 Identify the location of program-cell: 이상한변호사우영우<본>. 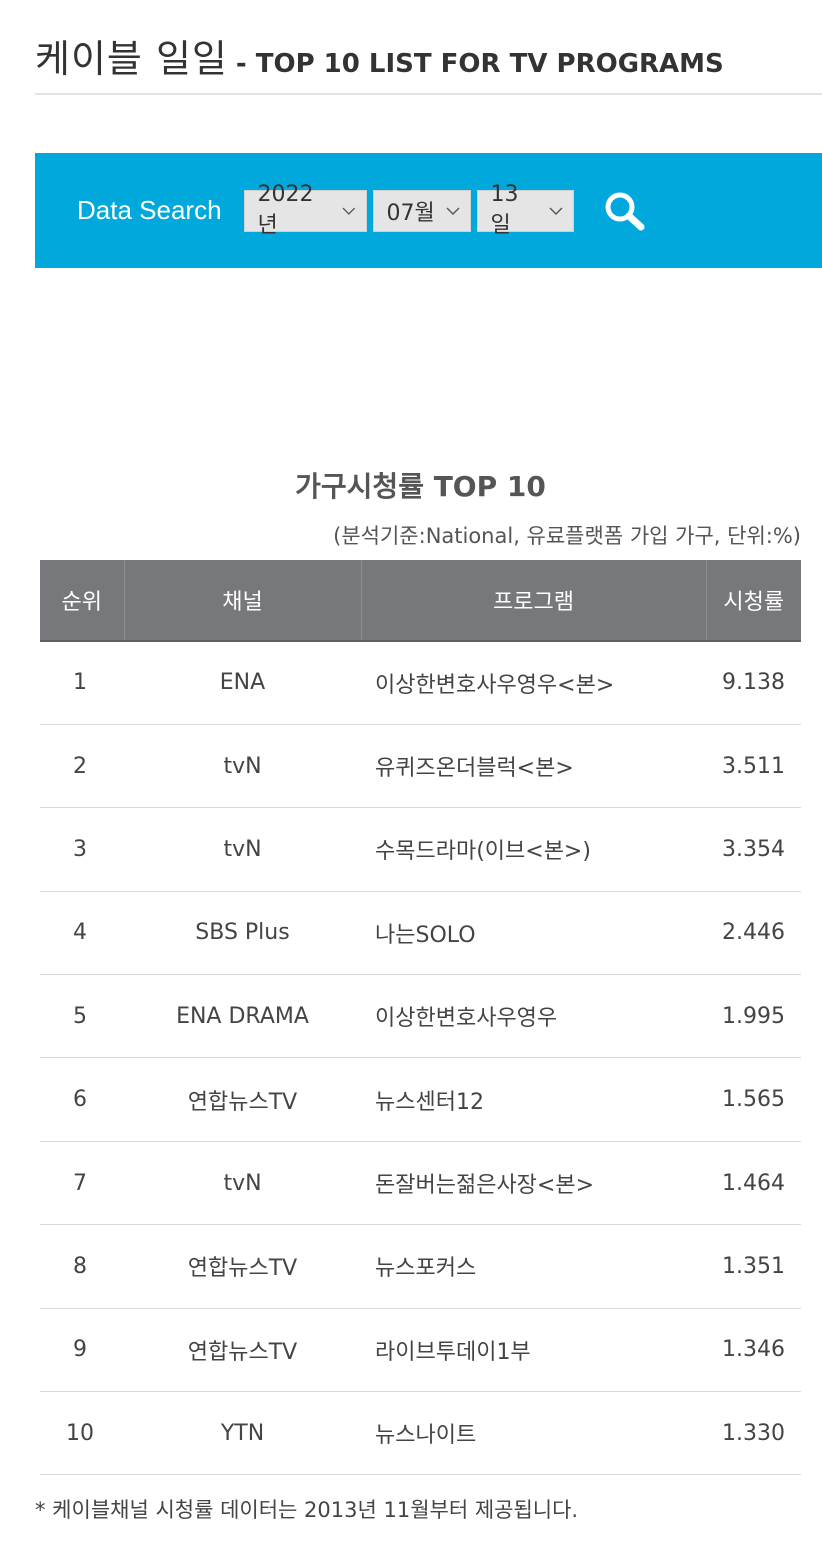
(533, 683).